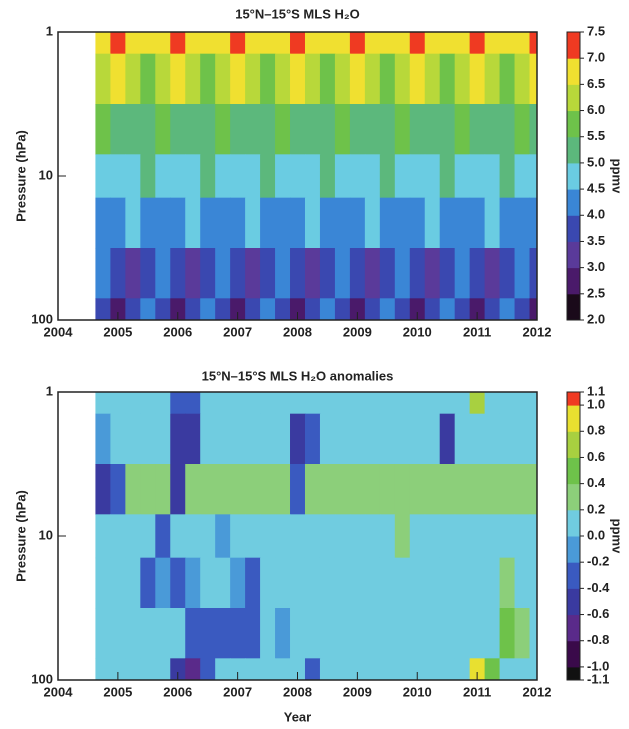  I want to click on y-tick-label: 100, so click(42, 678).